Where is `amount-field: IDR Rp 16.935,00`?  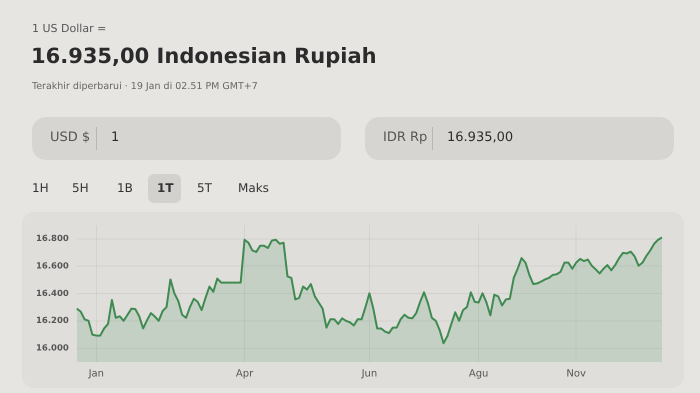
amount-field: IDR Rp 16.935,00 is located at coordinates (519, 138).